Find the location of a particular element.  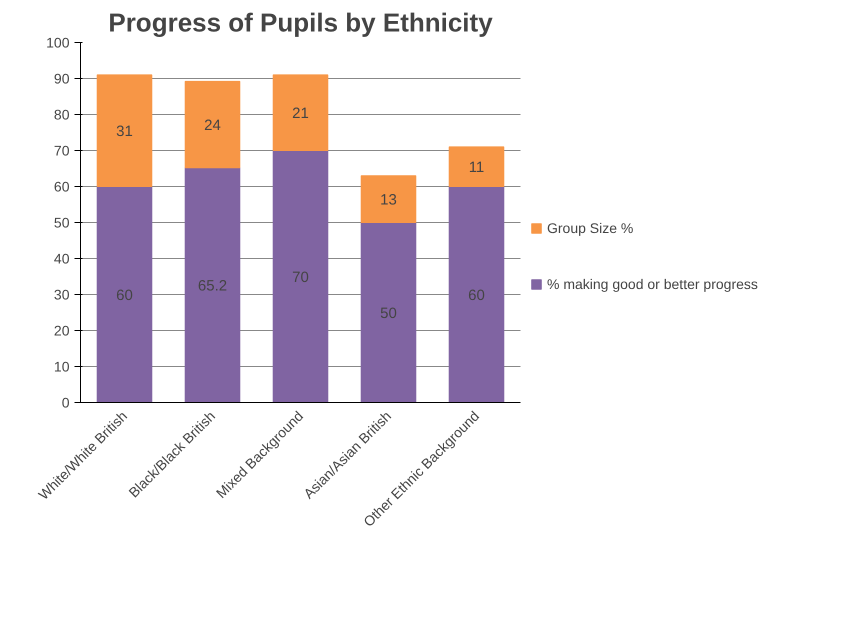

y-tick-label: 20 is located at coordinates (62, 330).